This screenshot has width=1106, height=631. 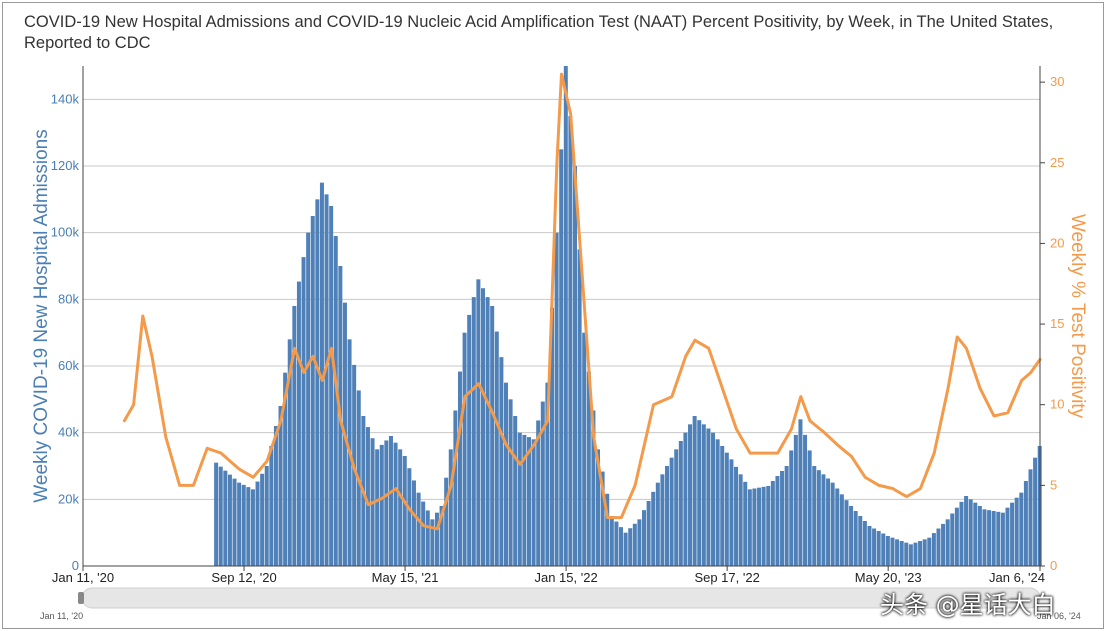 What do you see at coordinates (1057, 242) in the screenshot?
I see `right-tick-label: 20` at bounding box center [1057, 242].